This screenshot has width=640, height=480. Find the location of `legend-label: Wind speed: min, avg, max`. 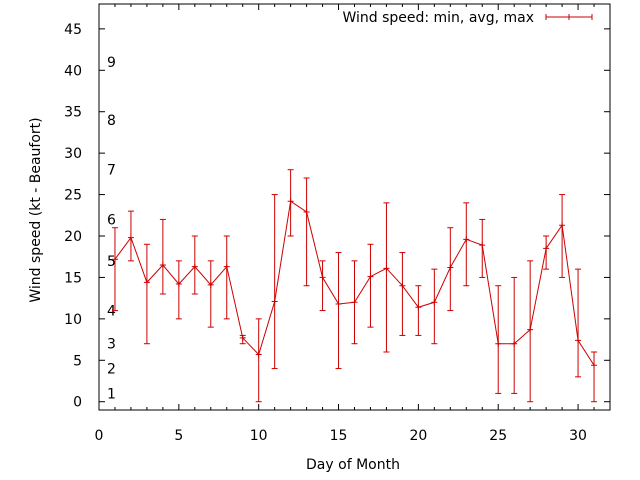

legend-label: Wind speed: min, avg, max is located at coordinates (438, 18).